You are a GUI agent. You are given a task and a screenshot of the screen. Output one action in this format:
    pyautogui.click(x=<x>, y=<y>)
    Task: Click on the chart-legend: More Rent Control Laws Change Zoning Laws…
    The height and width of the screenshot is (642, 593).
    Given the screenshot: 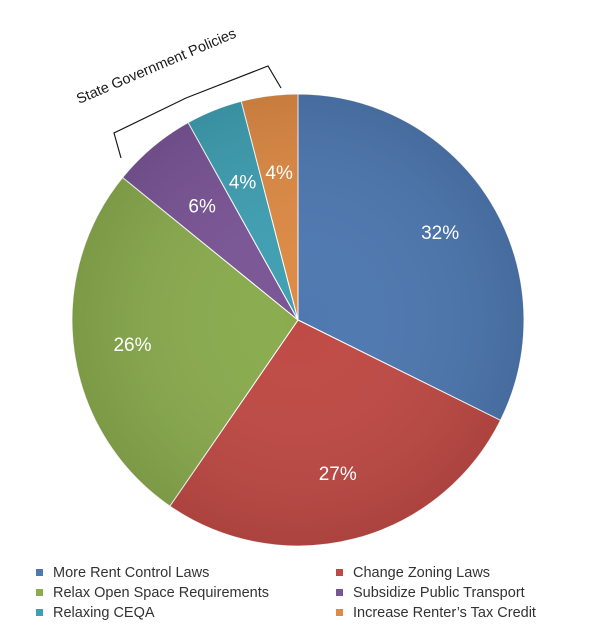 What is the action you would take?
    pyautogui.click(x=306, y=592)
    